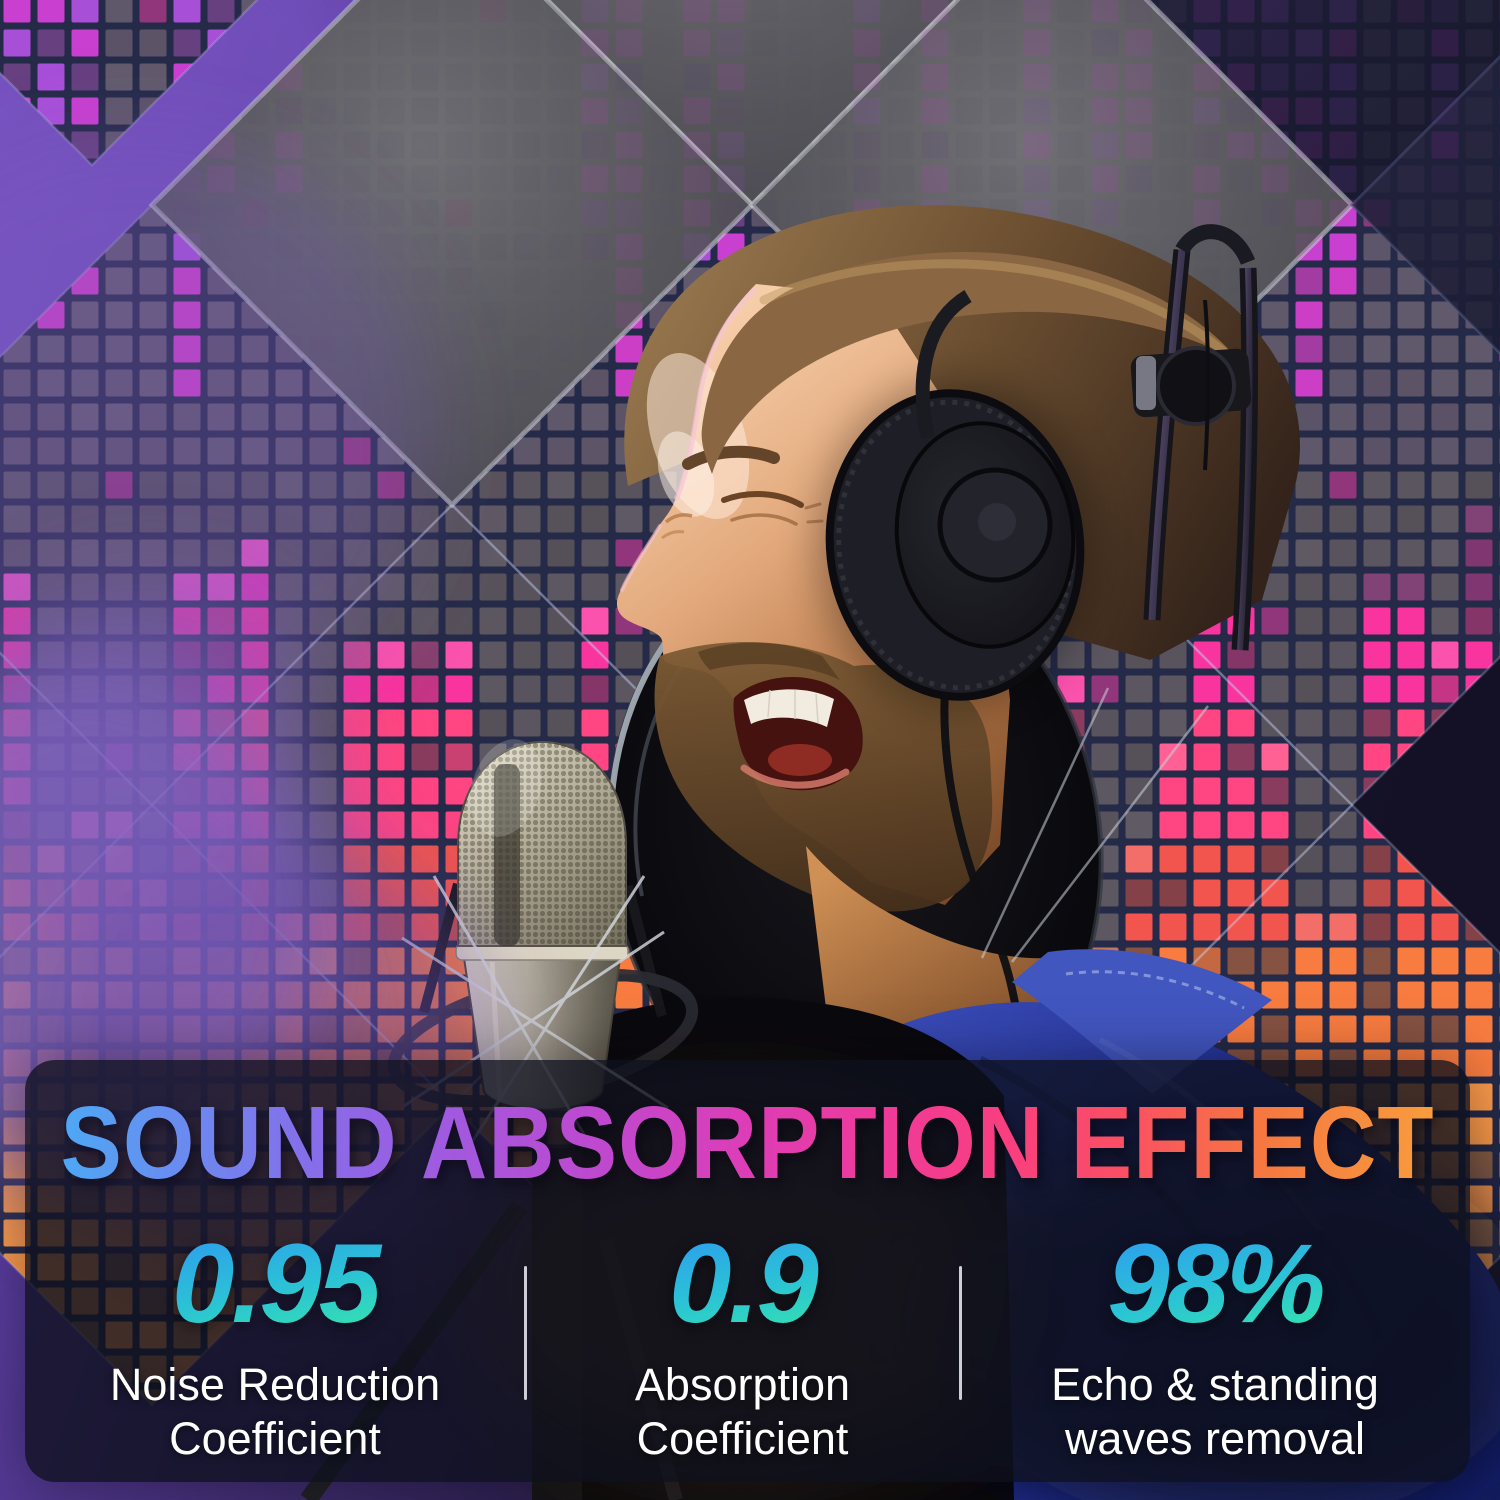  Describe the element at coordinates (1214, 1289) in the screenshot. I see `stat-value: 98%` at that location.